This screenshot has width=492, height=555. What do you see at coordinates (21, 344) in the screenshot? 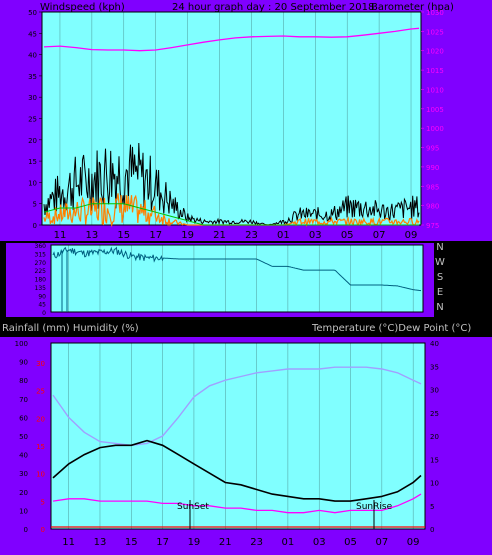
I see `humidity-y-tick-label: 100` at bounding box center [21, 344].